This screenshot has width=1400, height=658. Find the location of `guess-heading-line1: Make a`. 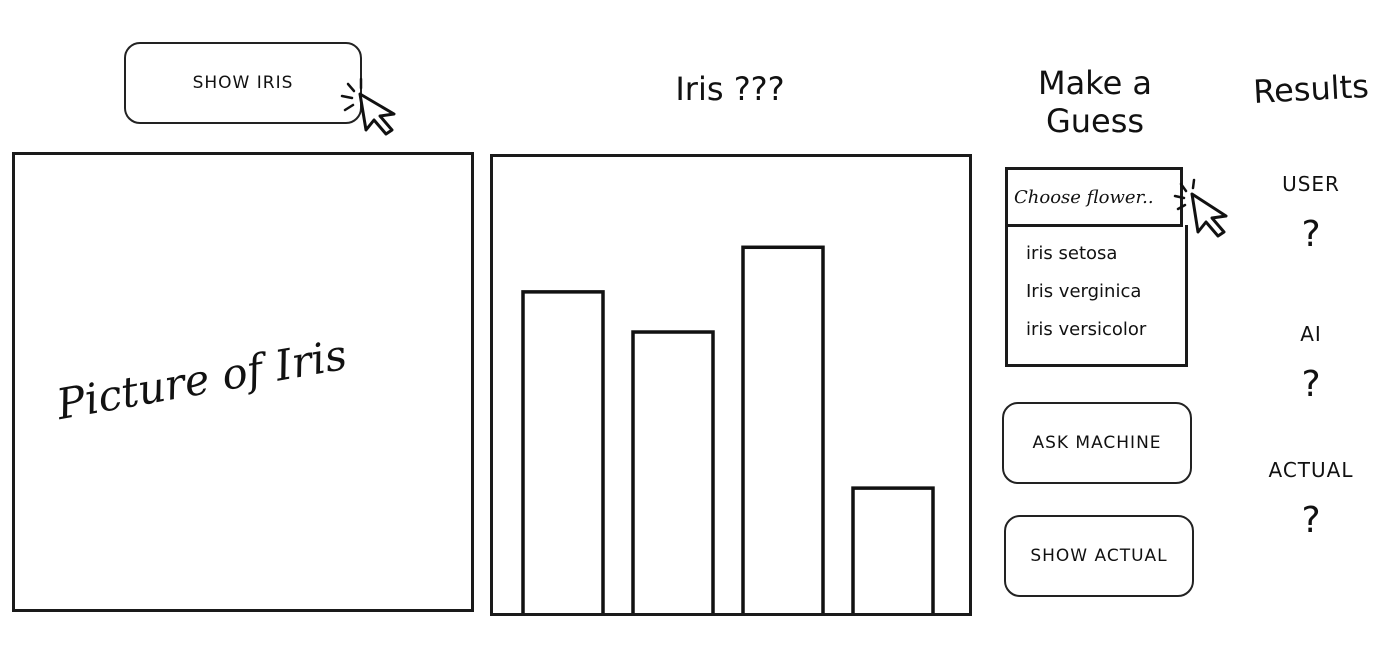

guess-heading-line1: Make a is located at coordinates (1095, 83).